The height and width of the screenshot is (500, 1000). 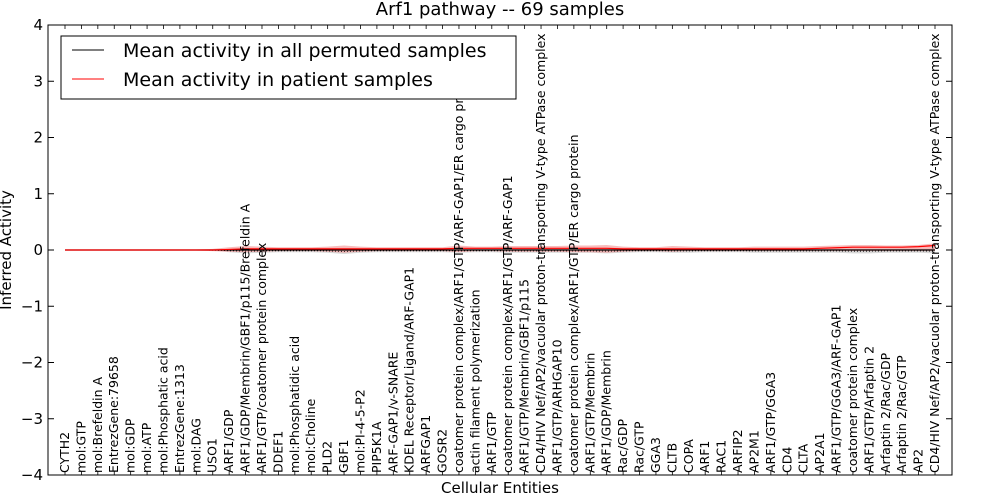 I want to click on x-tick-label-42: AP2M1, so click(x=753, y=451).